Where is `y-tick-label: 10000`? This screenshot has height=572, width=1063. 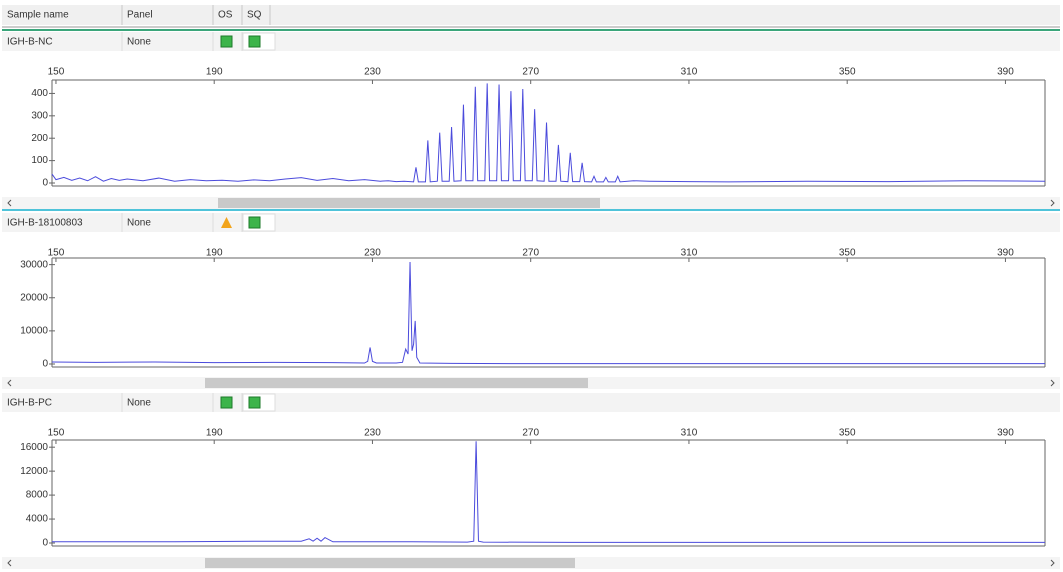 y-tick-label: 10000 is located at coordinates (34, 331).